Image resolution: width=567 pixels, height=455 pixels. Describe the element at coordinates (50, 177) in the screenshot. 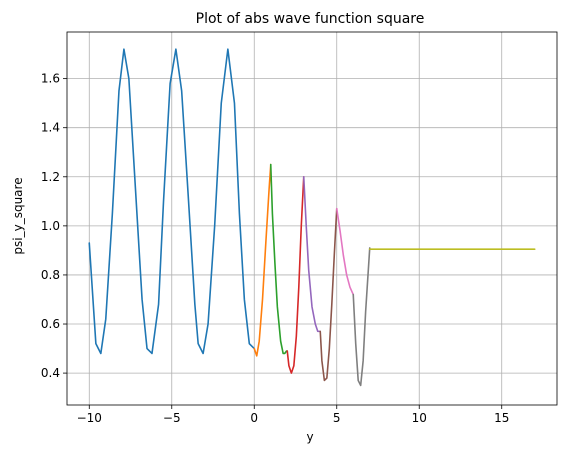

I see `y-tick-label: 1.2` at that location.